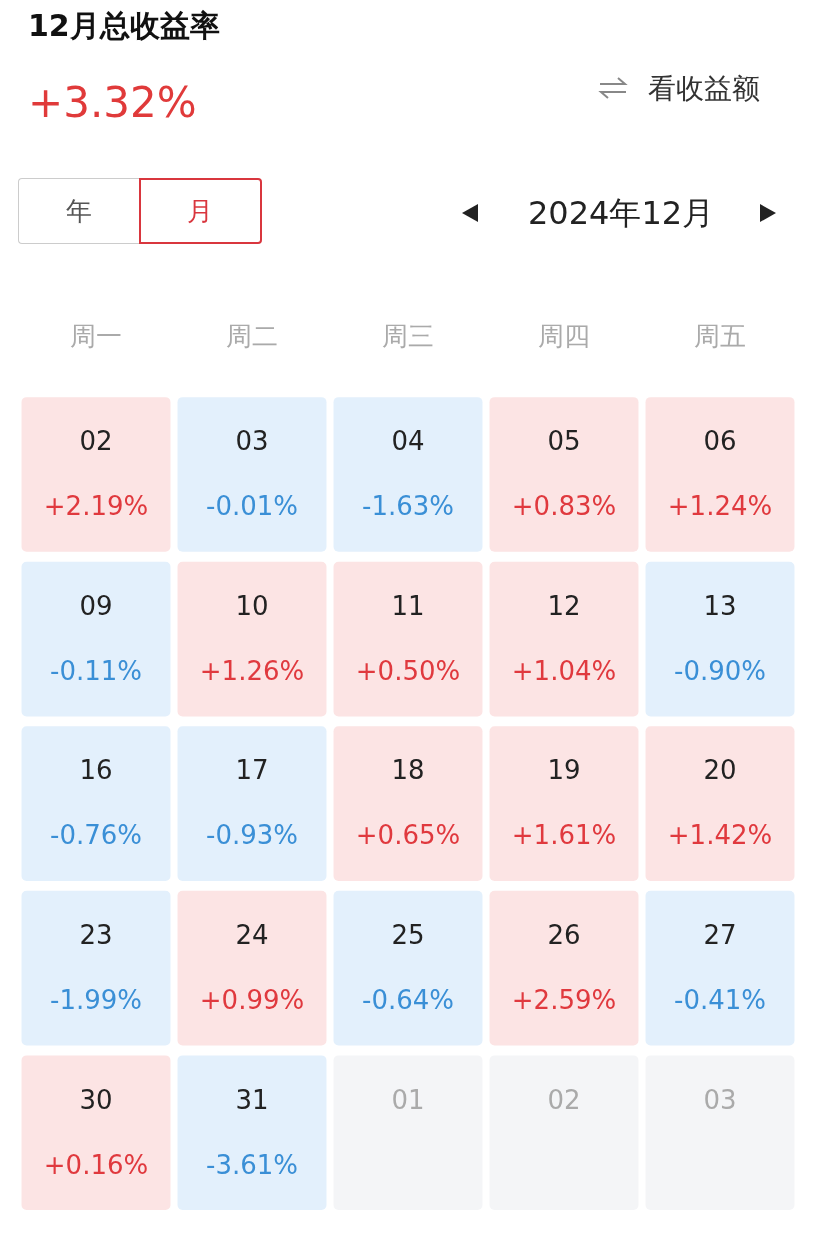  What do you see at coordinates (720, 605) in the screenshot?
I see `annotation: 13` at bounding box center [720, 605].